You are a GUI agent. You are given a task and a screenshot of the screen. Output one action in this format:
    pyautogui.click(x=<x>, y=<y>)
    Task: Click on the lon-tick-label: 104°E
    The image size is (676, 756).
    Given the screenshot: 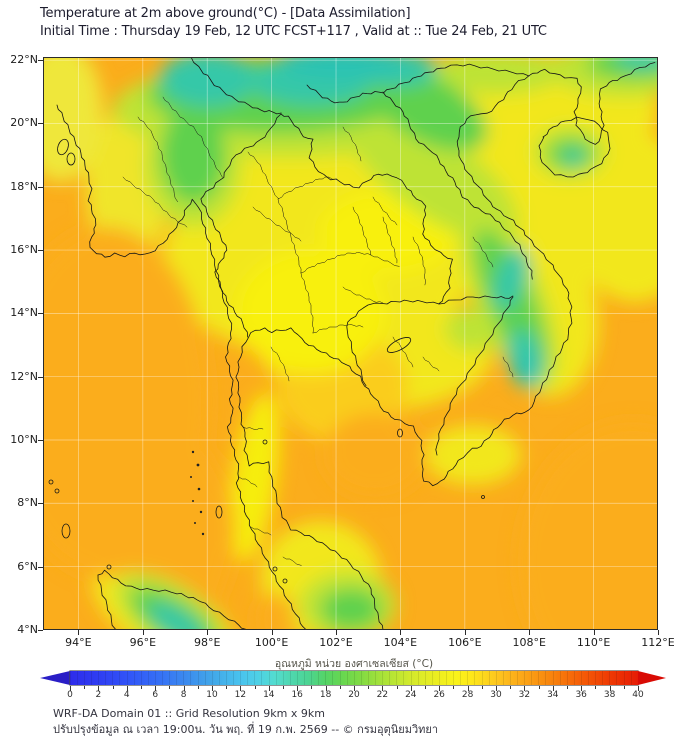 What is the action you would take?
    pyautogui.click(x=400, y=642)
    